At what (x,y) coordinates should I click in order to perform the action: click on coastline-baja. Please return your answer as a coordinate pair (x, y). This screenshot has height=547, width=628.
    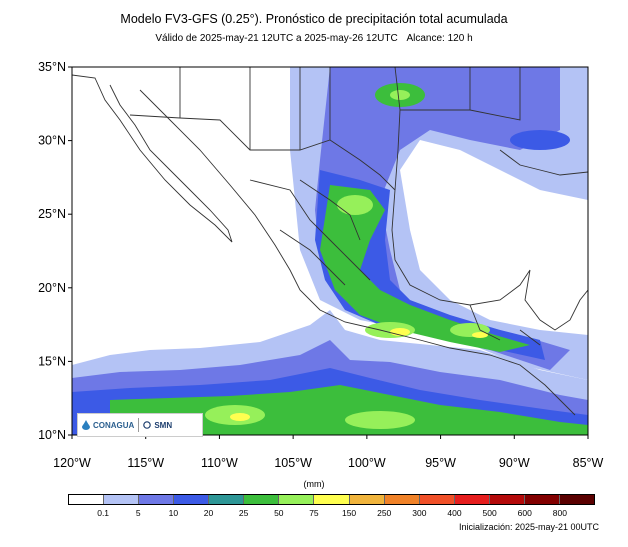
    Looking at the image, I should click on (152, 158).